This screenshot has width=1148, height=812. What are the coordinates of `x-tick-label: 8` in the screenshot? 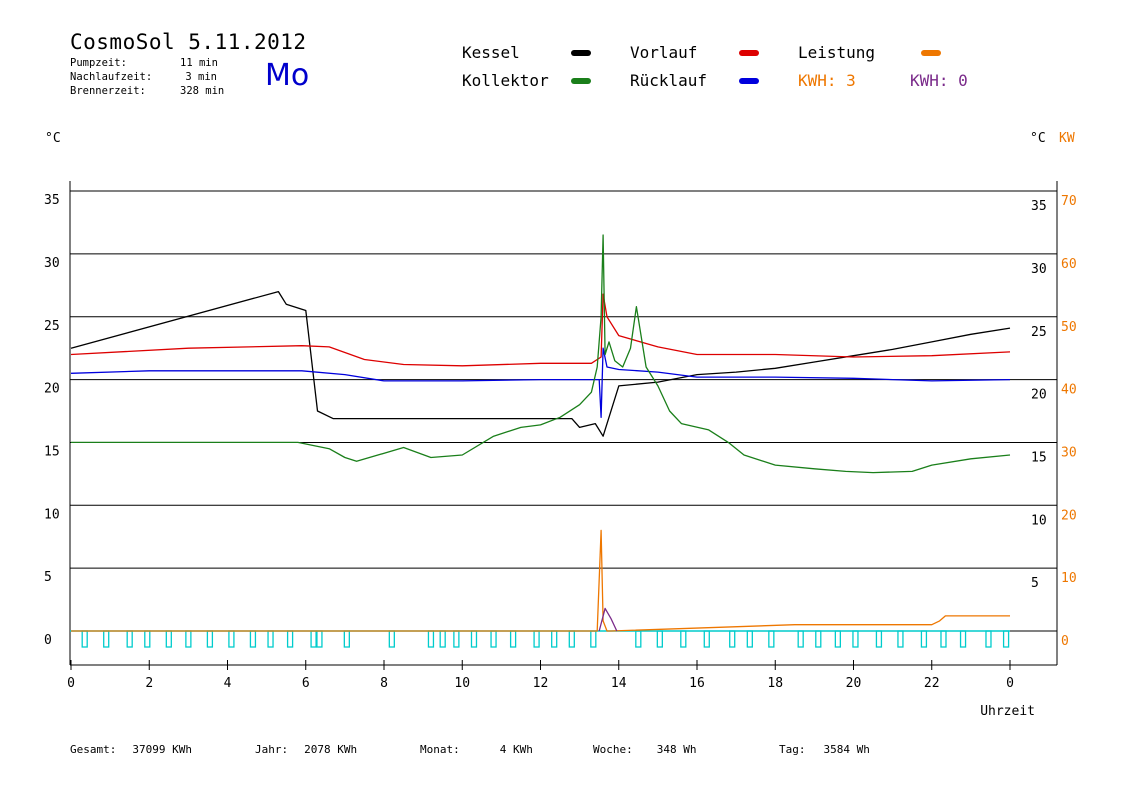 It's located at (384, 683).